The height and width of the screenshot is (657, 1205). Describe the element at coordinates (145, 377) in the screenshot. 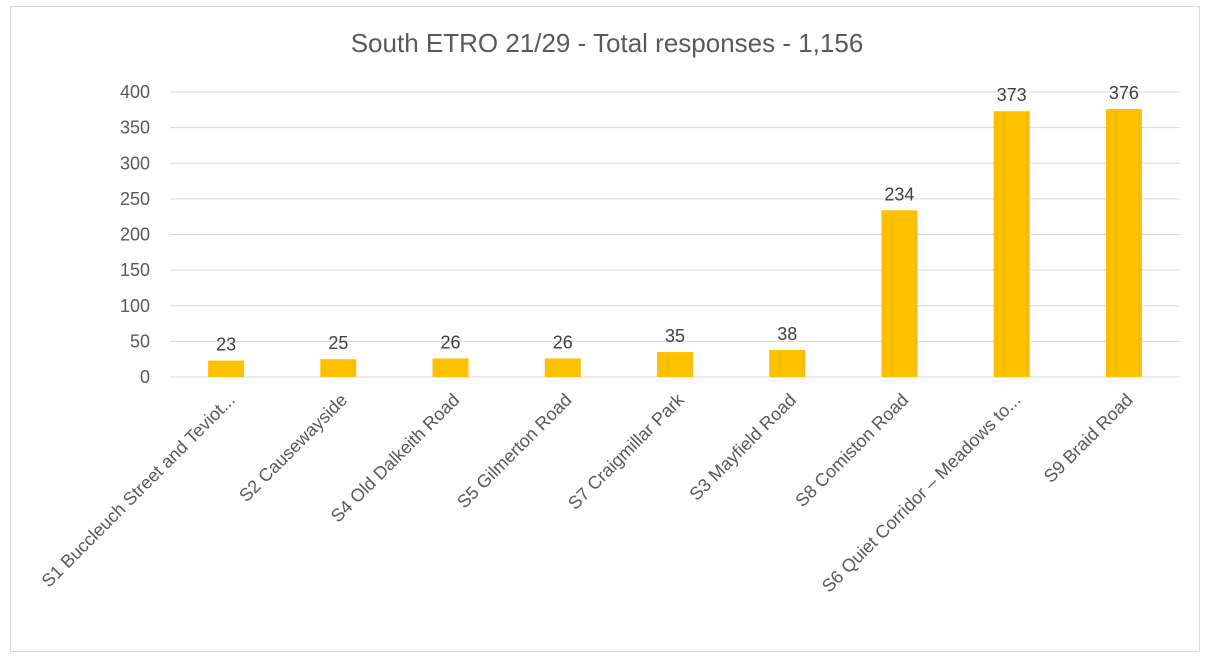

I see `y-tick-label: 0` at that location.